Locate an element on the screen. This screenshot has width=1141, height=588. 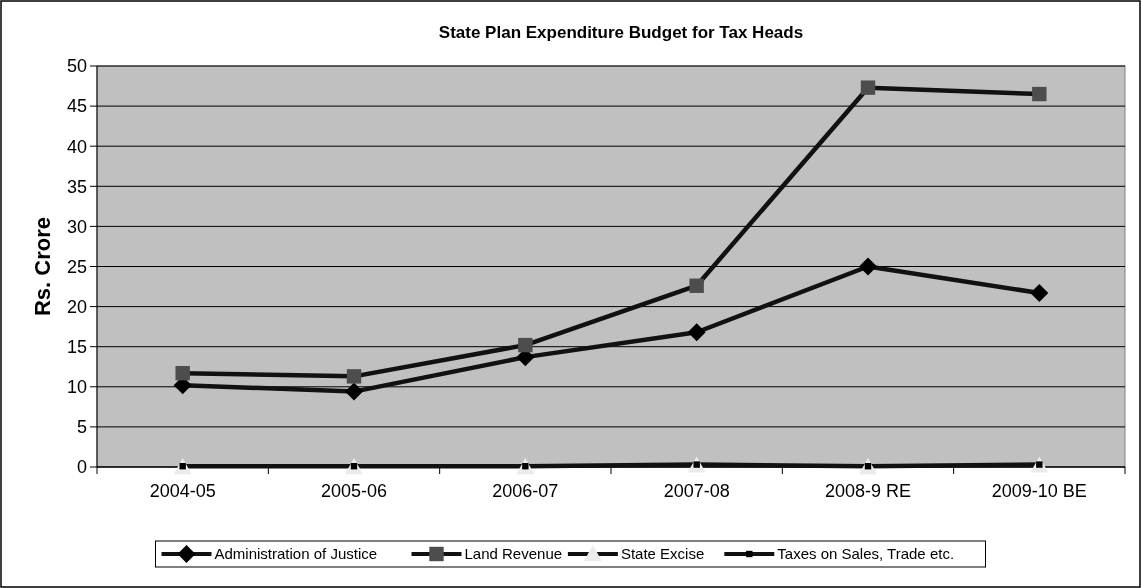
legend-label: Administration of Justice is located at coordinates (296, 554).